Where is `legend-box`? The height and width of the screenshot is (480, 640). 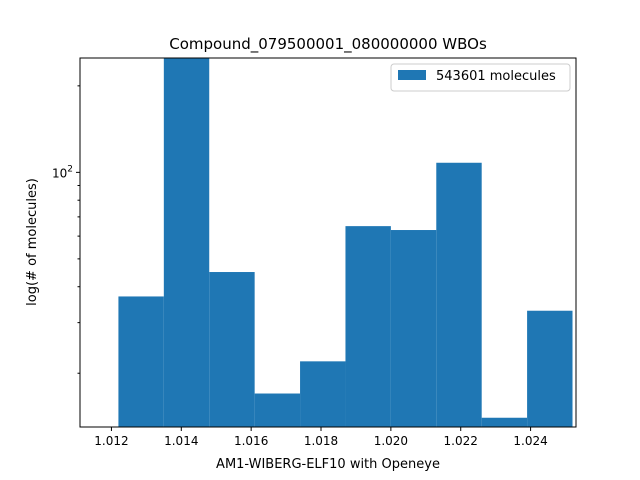 legend-box is located at coordinates (480, 77).